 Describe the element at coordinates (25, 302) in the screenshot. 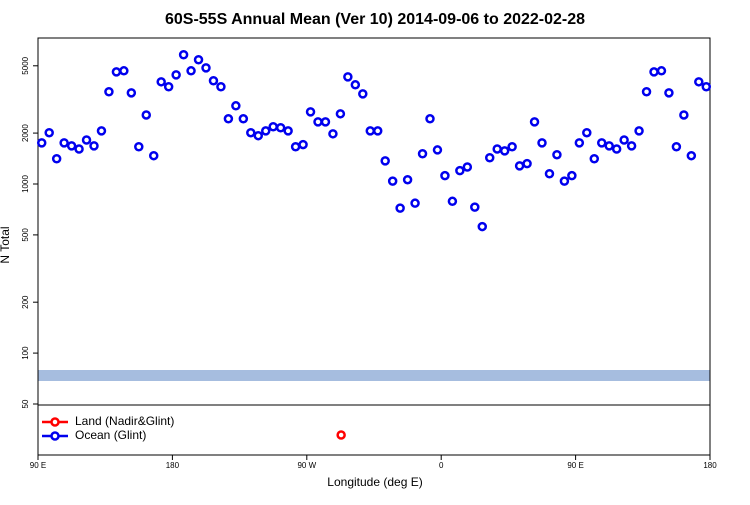

I see `y-tick-label: 200` at that location.